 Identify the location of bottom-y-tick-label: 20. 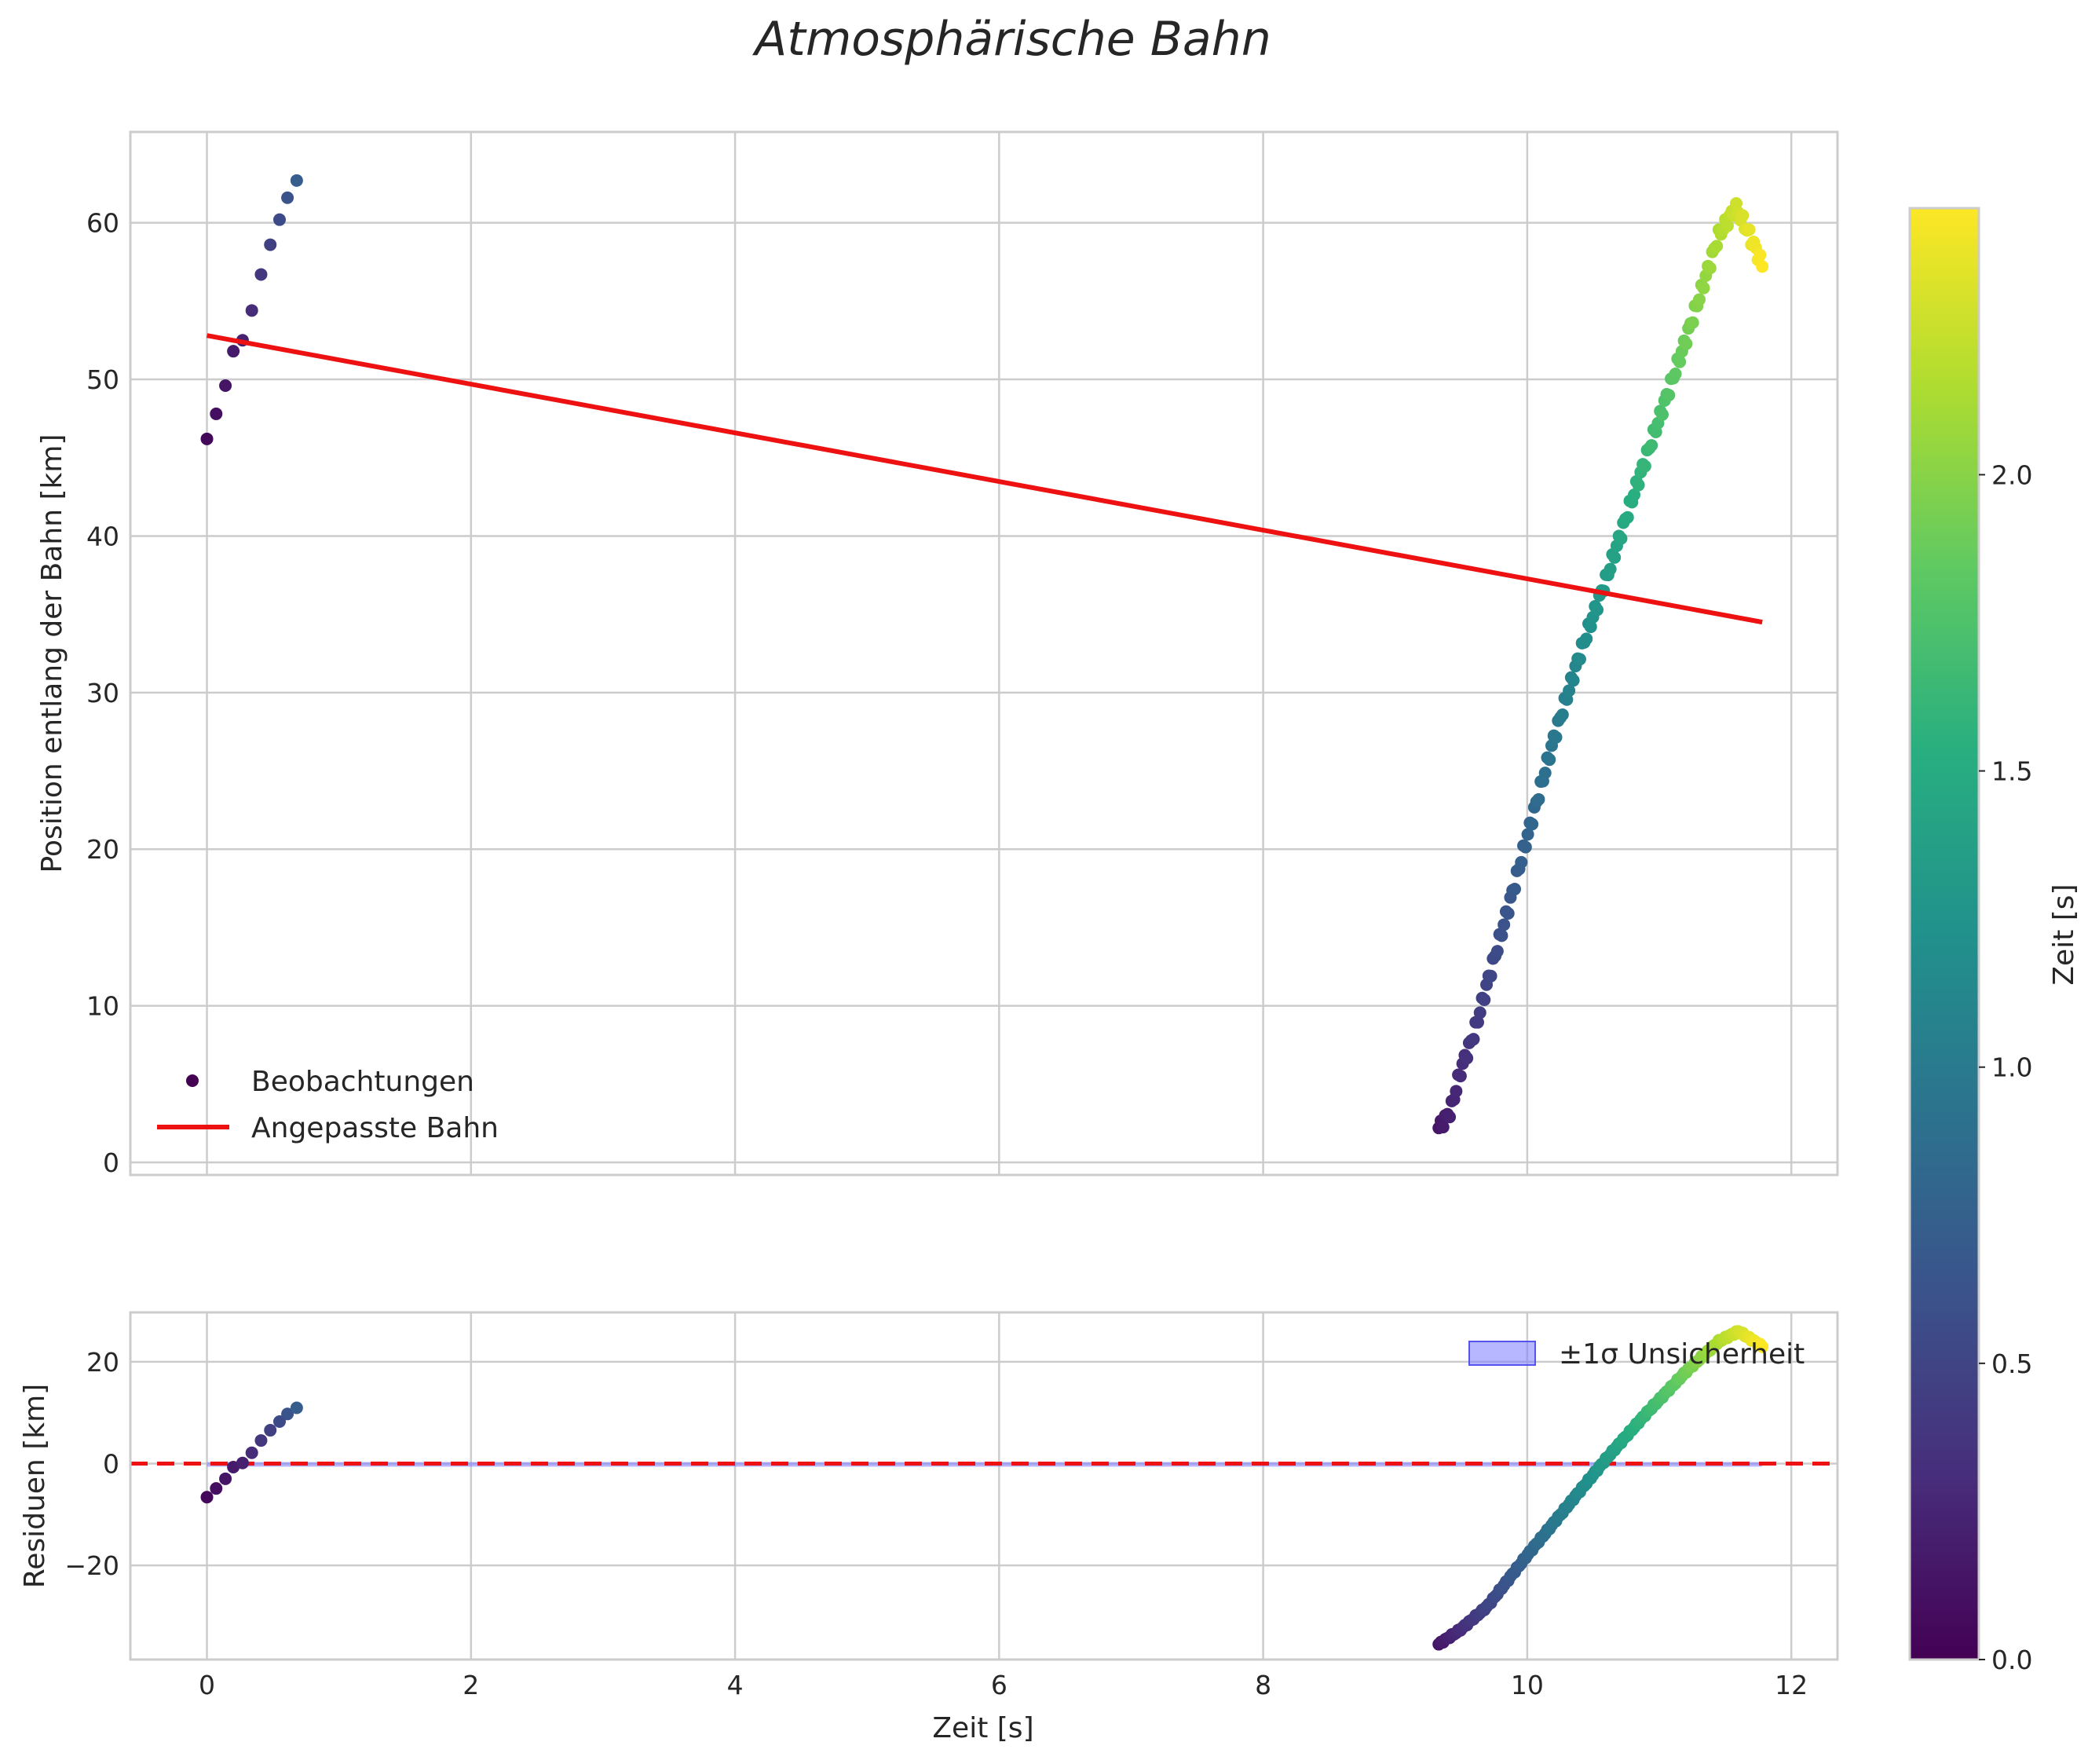
(103, 1362).